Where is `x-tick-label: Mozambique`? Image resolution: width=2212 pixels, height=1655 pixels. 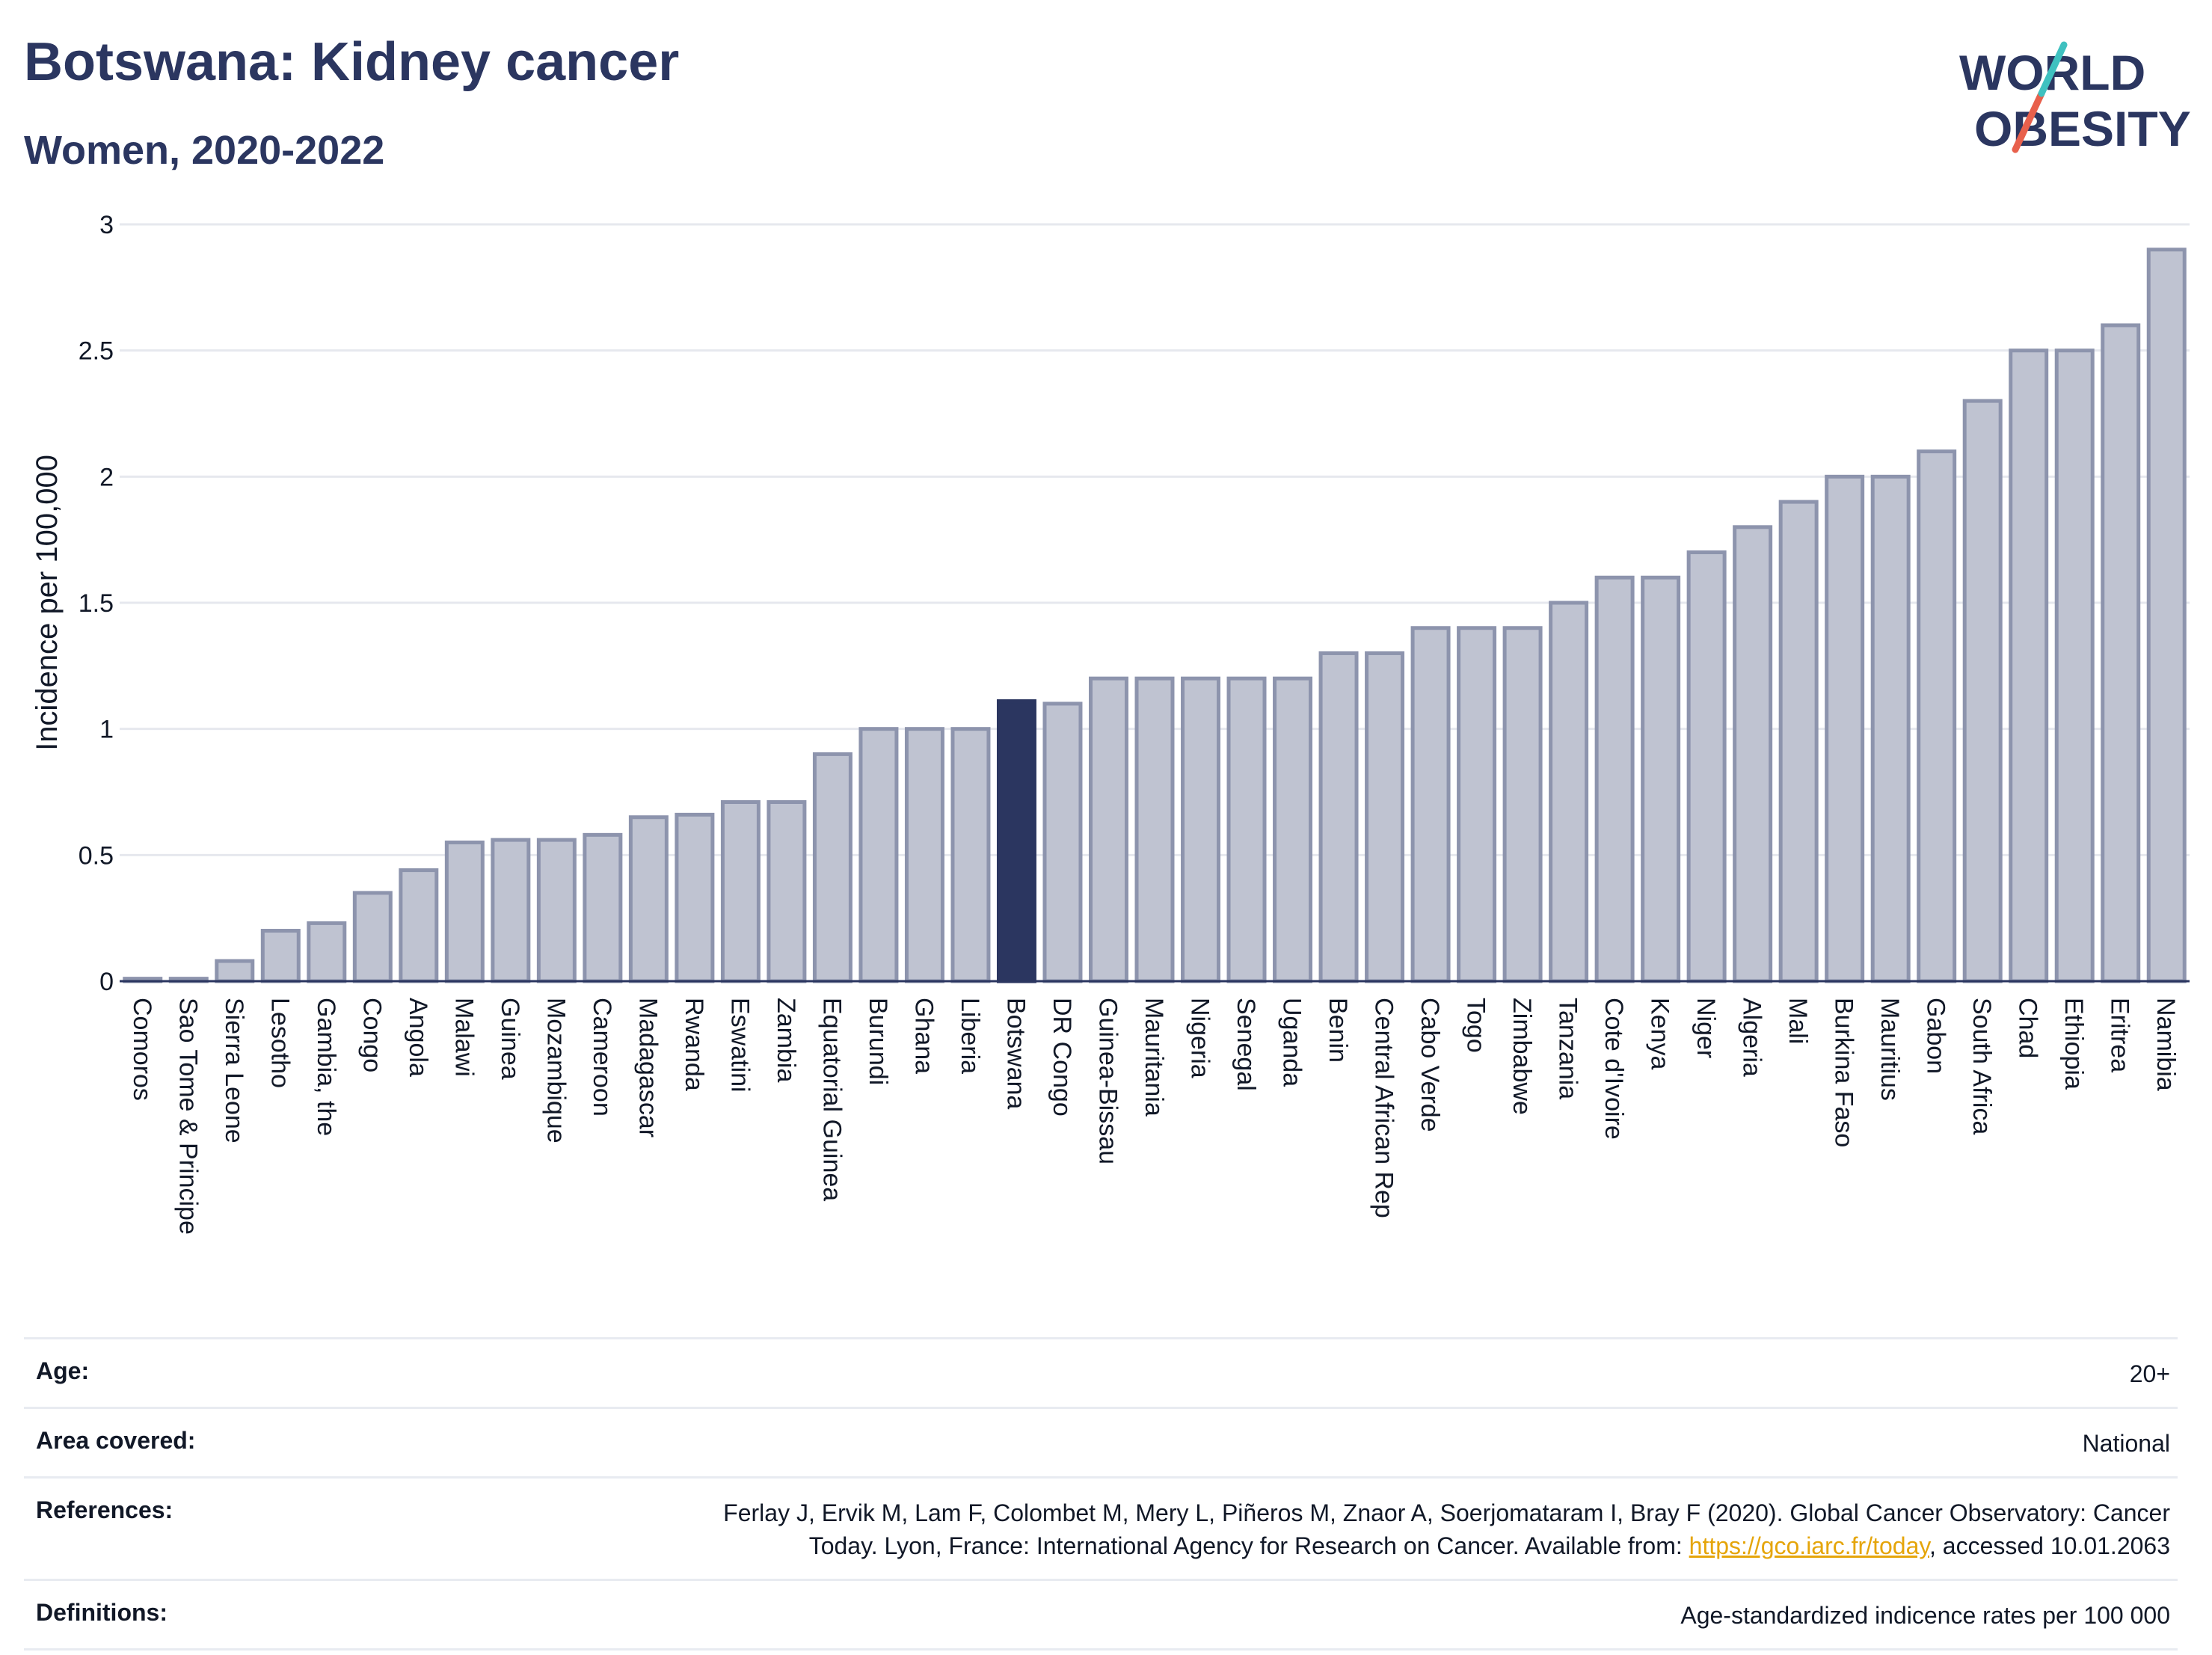
x-tick-label: Mozambique is located at coordinates (555, 1070).